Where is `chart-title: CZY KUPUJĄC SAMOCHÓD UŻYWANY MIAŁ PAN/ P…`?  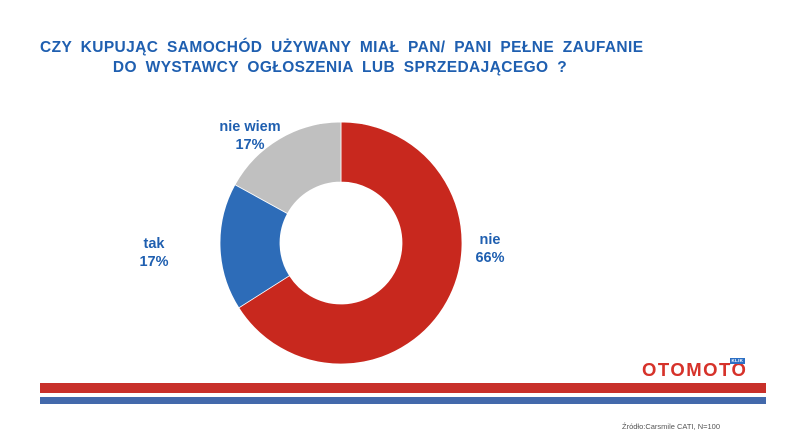
chart-title: CZY KUPUJĄC SAMOCHÓD UŻYWANY MIAŁ PAN/ P… is located at coordinates (342, 58).